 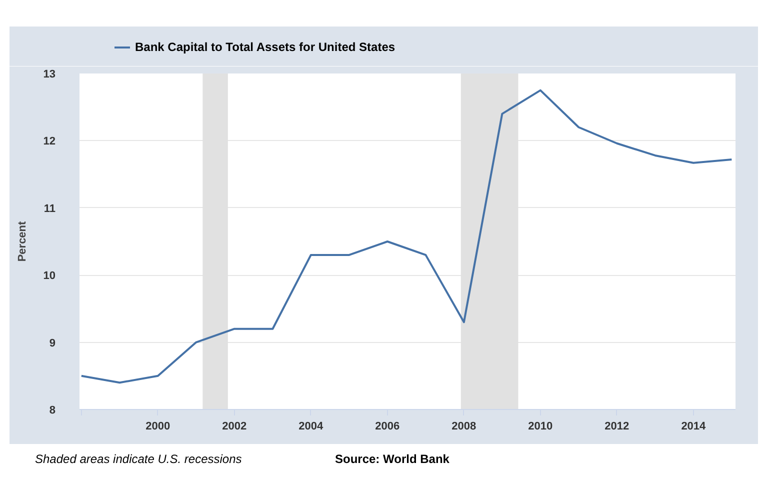 I want to click on x-tick-label: 2008, so click(x=464, y=426).